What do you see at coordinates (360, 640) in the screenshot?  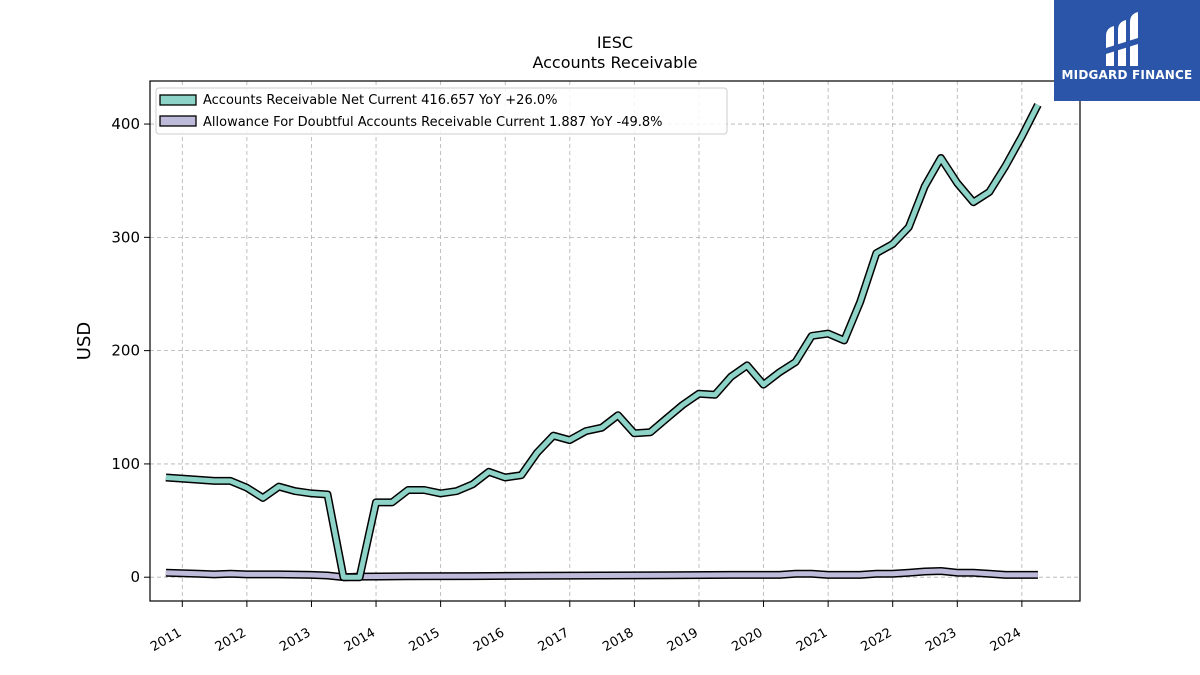 I see `x-tick-label: 2014` at bounding box center [360, 640].